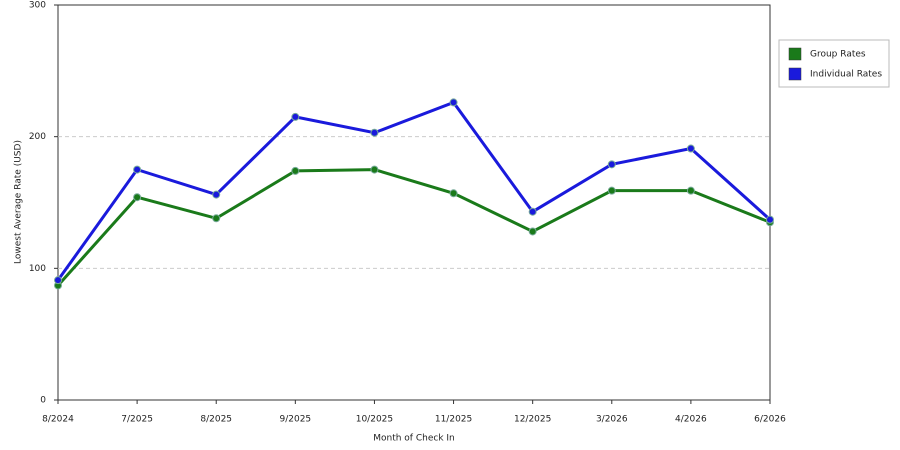  What do you see at coordinates (37, 6) in the screenshot?
I see `y-tick-label: 300` at bounding box center [37, 6].